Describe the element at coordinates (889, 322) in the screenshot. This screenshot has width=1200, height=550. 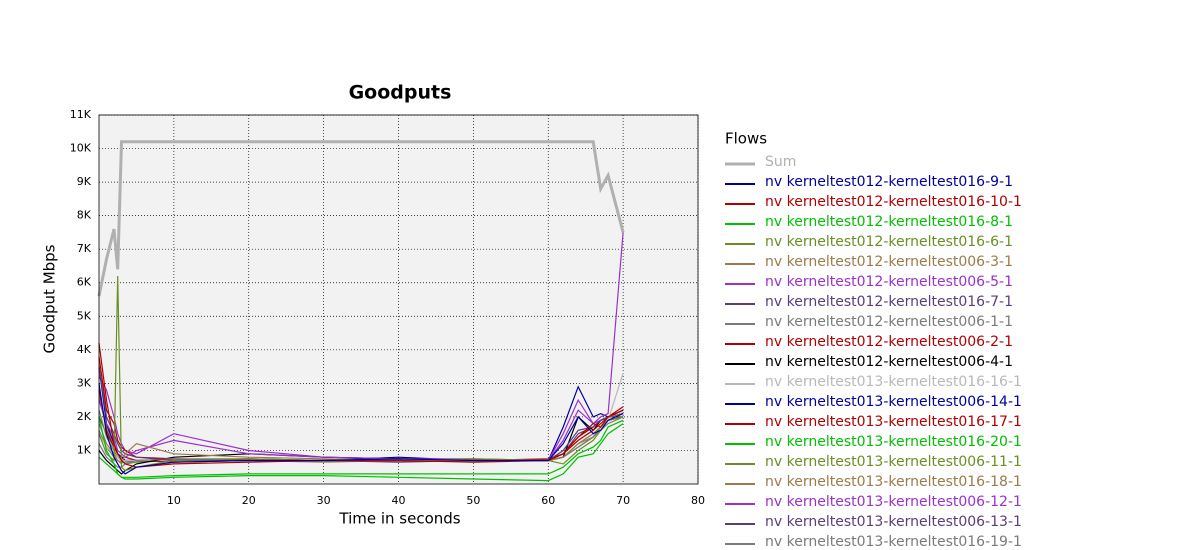
I see `legend-label: nv kerneltest012-kerneltest006-1-1` at that location.